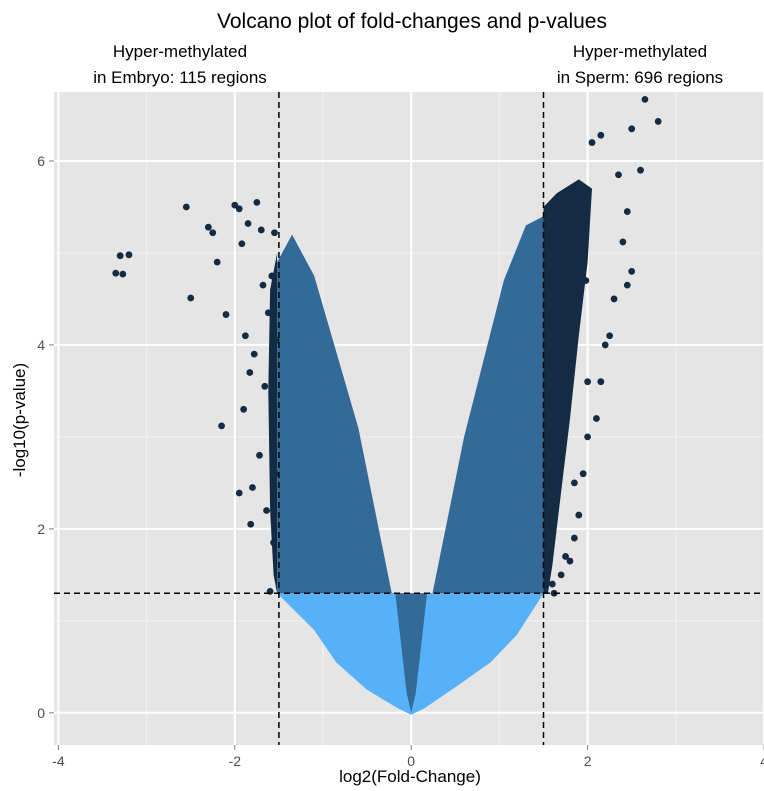 The width and height of the screenshot is (764, 791). Describe the element at coordinates (411, 761) in the screenshot. I see `x-tick-label: 0` at that location.